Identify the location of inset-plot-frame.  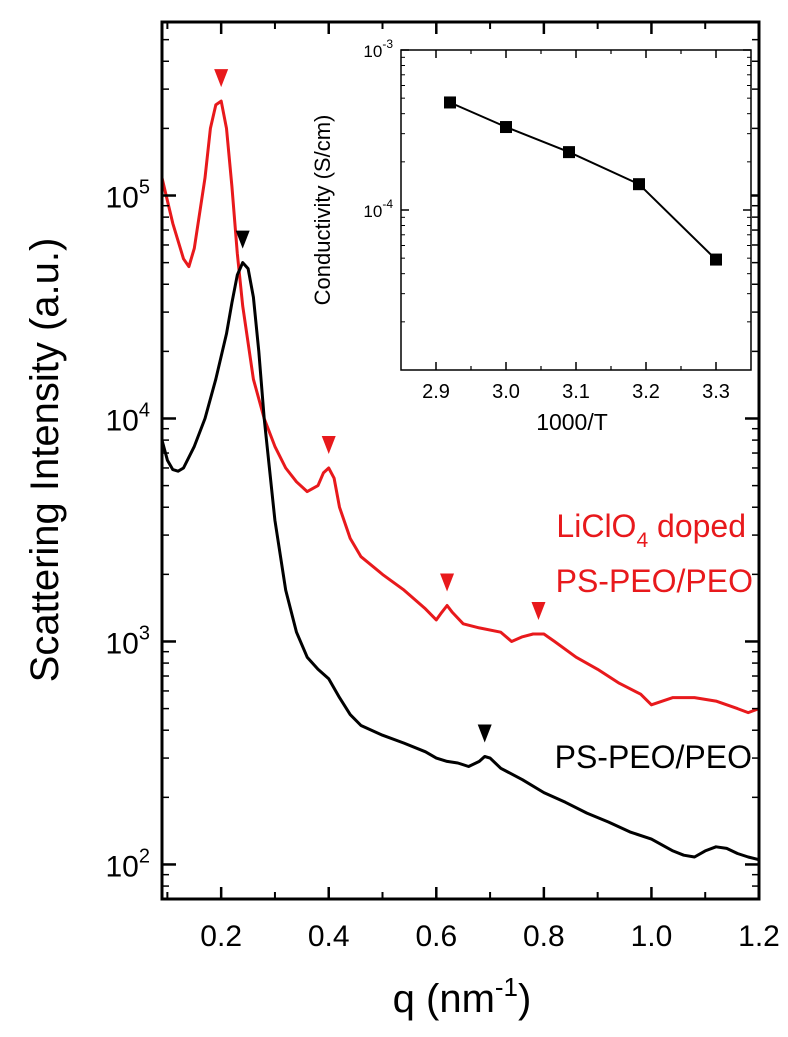
(576, 210).